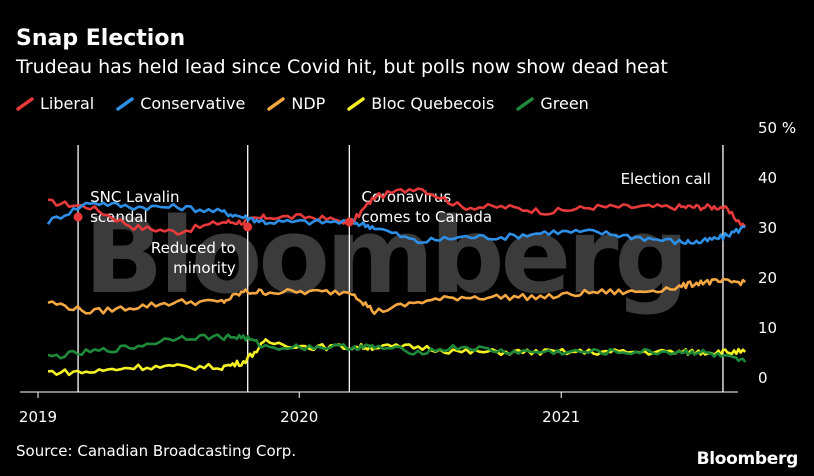 The image size is (814, 476). I want to click on y-tick-label: 10, so click(767, 328).